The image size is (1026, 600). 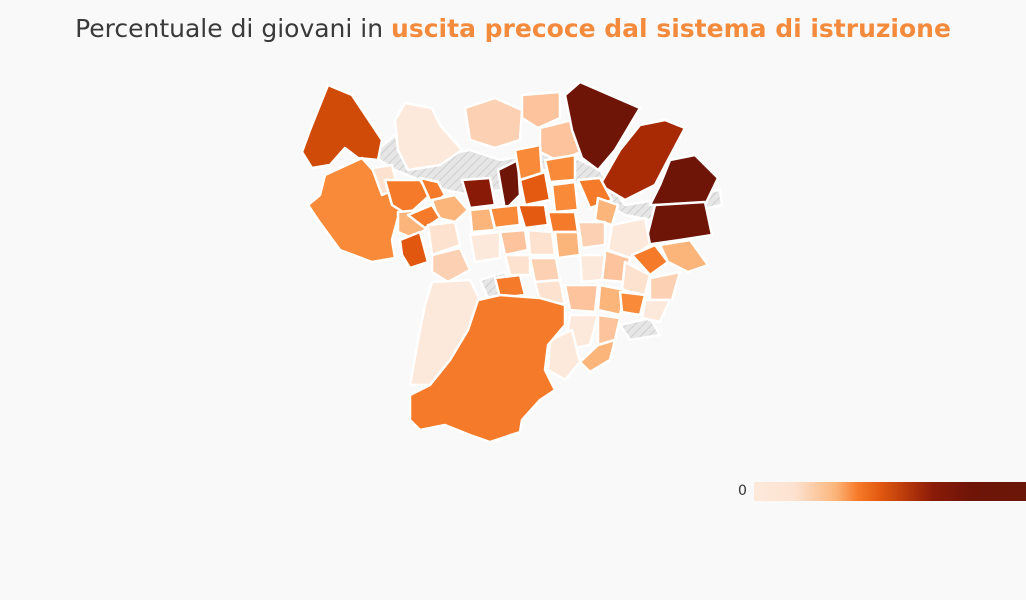 What do you see at coordinates (671, 28) in the screenshot?
I see `title-highlight: uscita precoce dal sistema di istruzione` at bounding box center [671, 28].